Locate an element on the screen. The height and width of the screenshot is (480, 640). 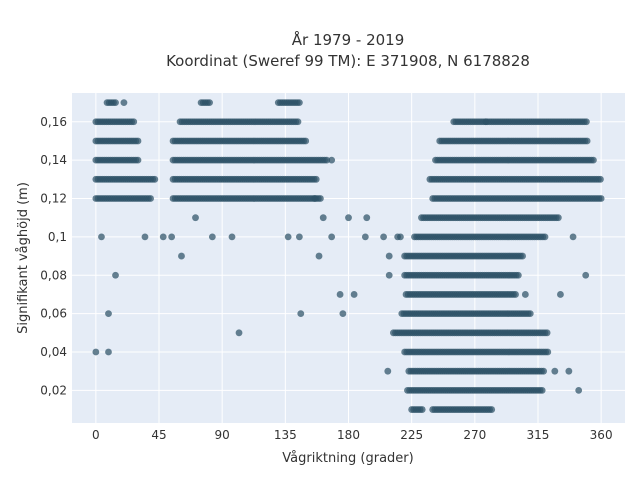
x-axis-ticks: 0 45 90 135 180 225 270 315 360 is located at coordinates (352, 435).